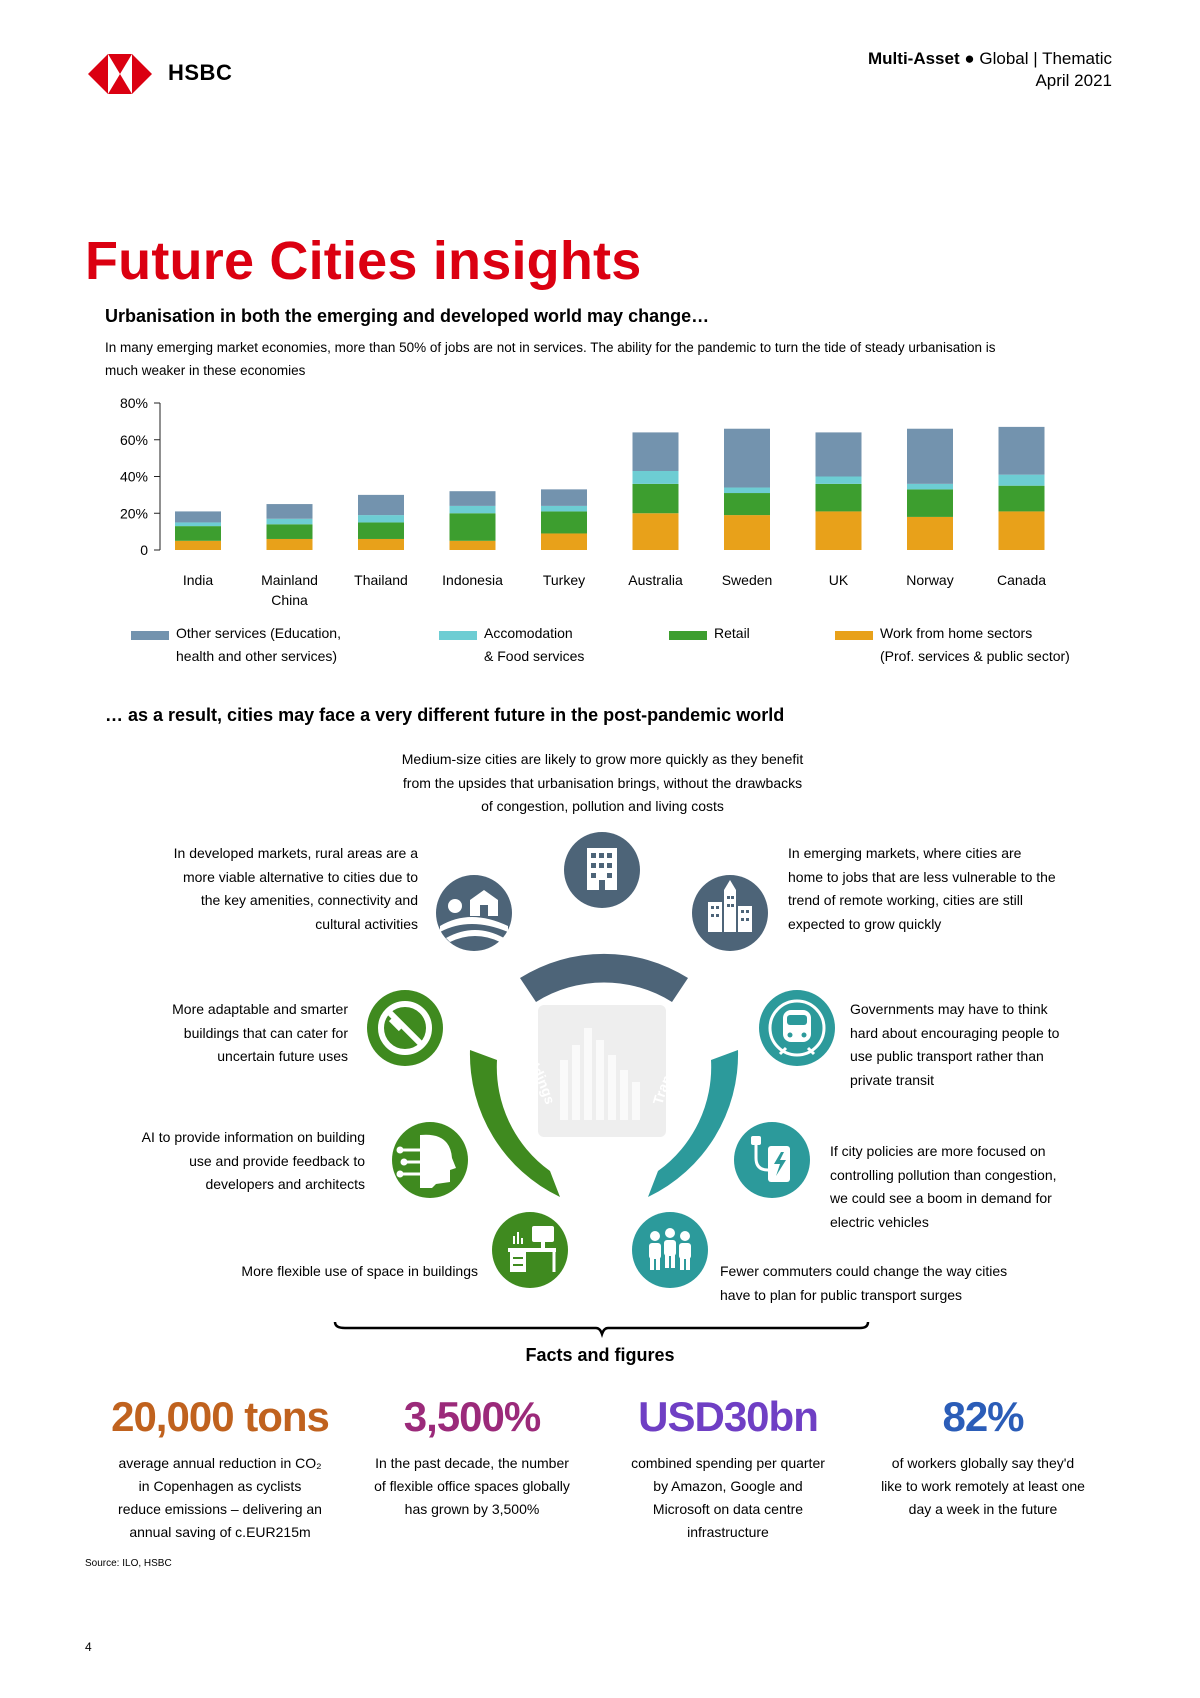 The image size is (1200, 1698). I want to click on y-tick-label: 80%, so click(134, 403).